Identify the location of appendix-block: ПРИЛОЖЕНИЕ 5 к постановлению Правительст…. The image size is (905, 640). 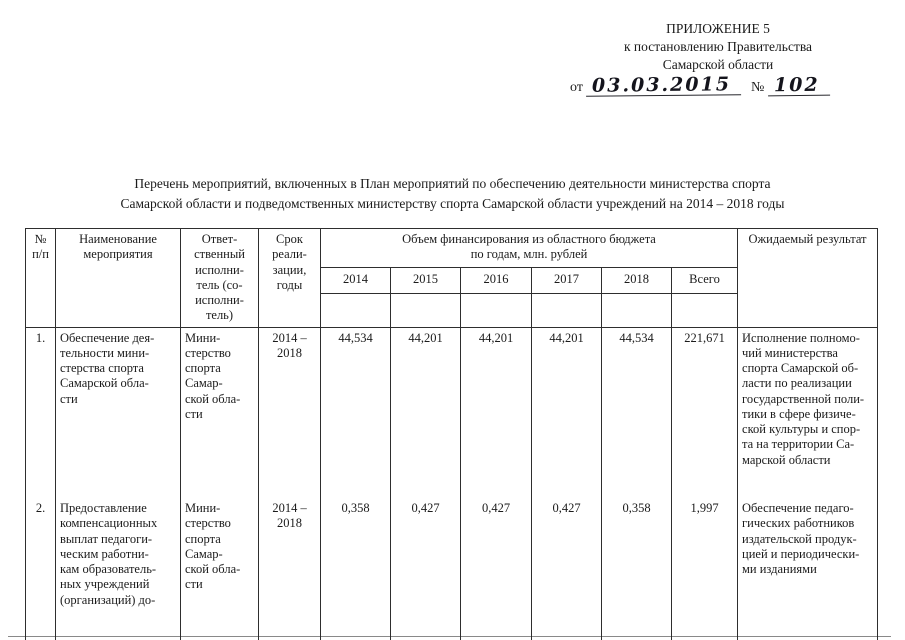
(718, 59).